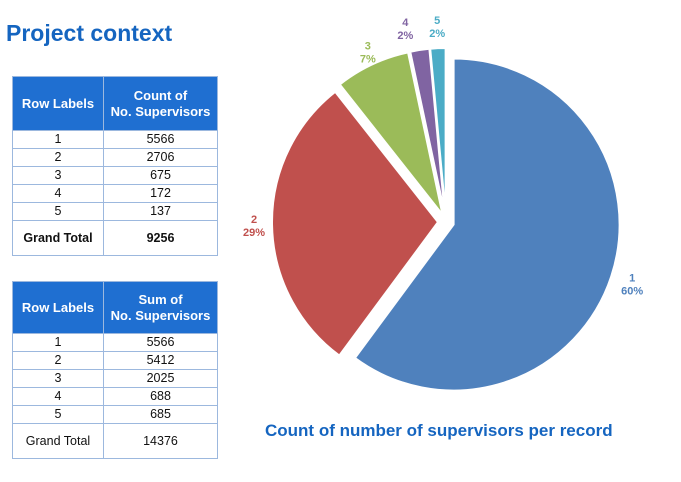  Describe the element at coordinates (160, 95) in the screenshot. I see `header-count-line1: Count of` at that location.